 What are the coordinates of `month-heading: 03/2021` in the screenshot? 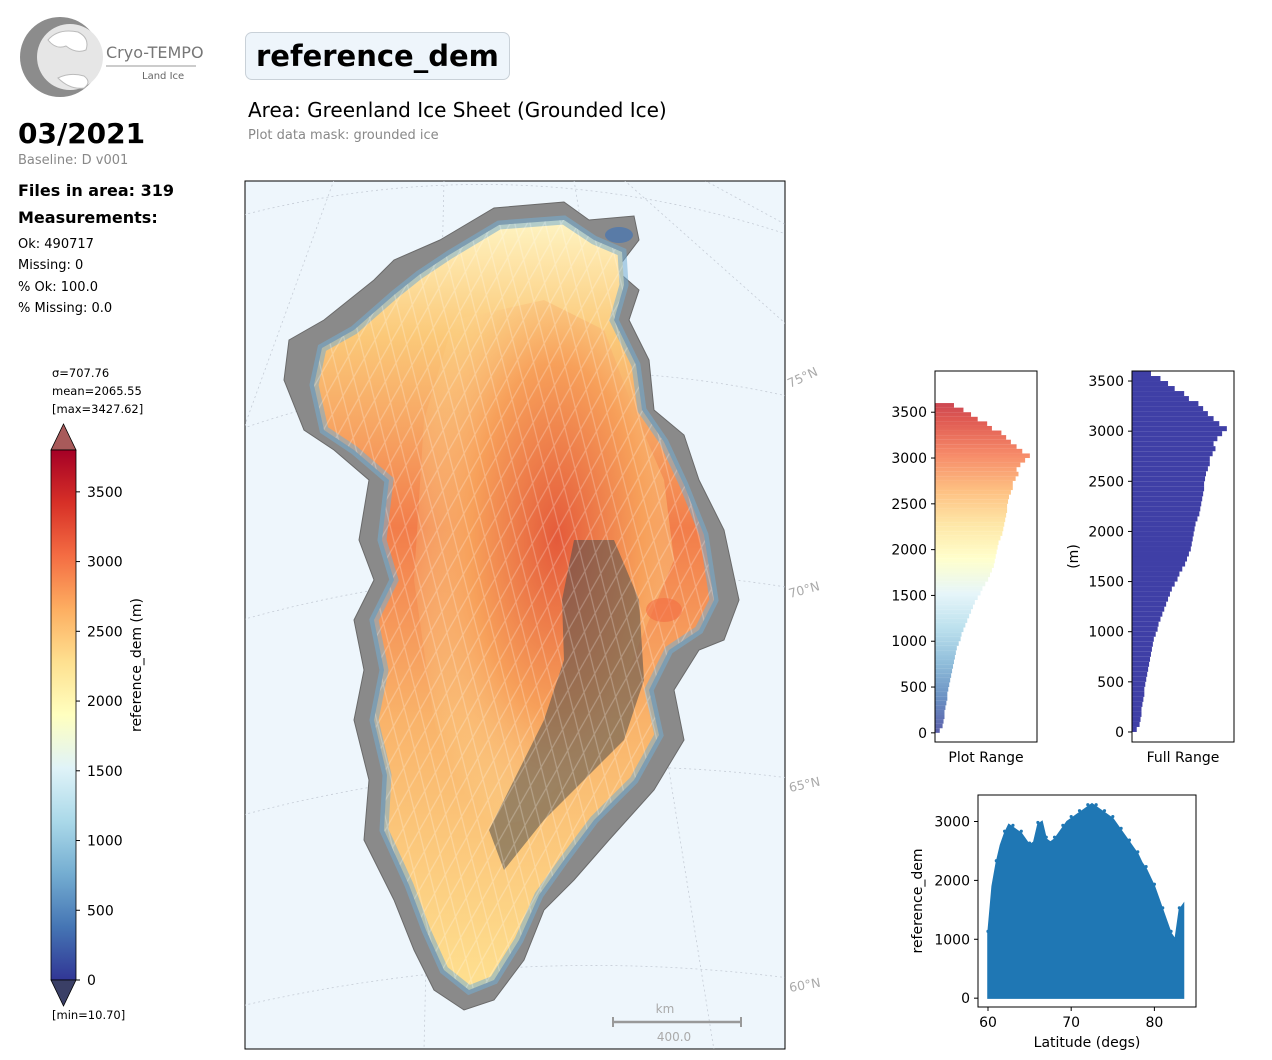 It's located at (82, 133).